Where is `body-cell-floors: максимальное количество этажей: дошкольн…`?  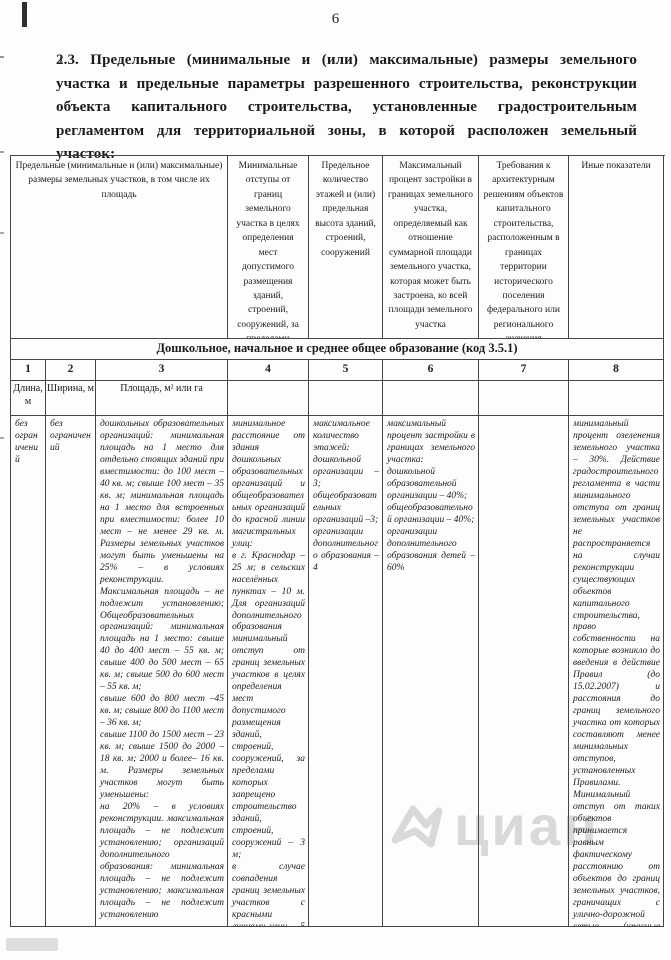
body-cell-floors: максимальное количество этажей: дошкольн… is located at coordinates (346, 671).